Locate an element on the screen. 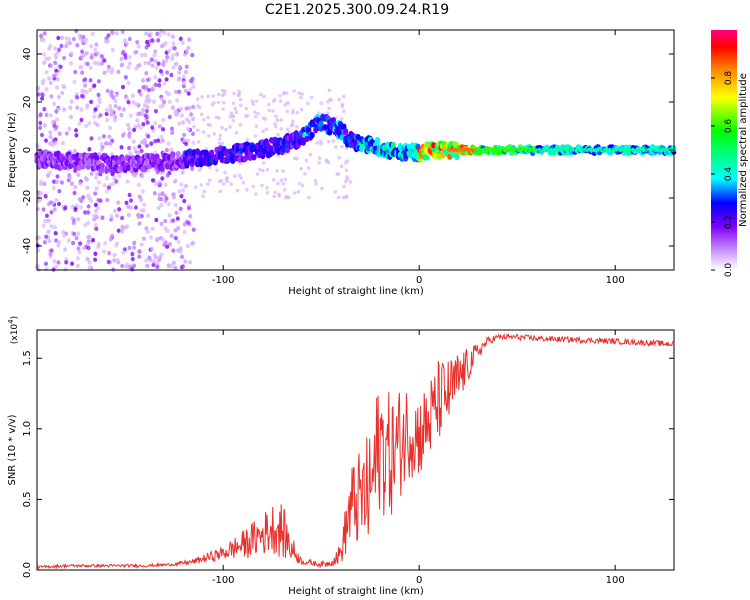  spectrogram-ytick-label: -20 is located at coordinates (27, 198).